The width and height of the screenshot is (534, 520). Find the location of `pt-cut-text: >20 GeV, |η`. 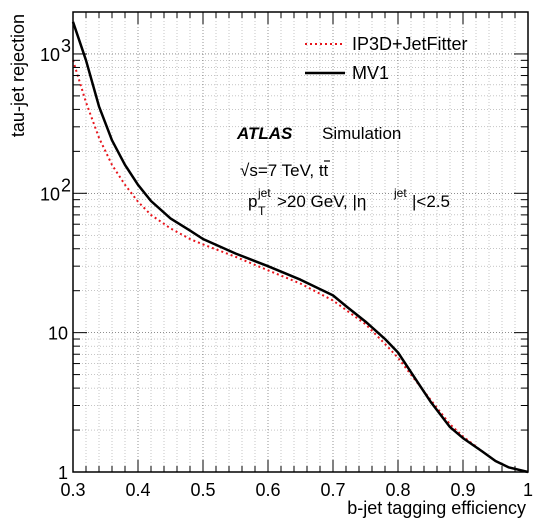

pt-cut-text: >20 GeV, |η is located at coordinates (321, 201).